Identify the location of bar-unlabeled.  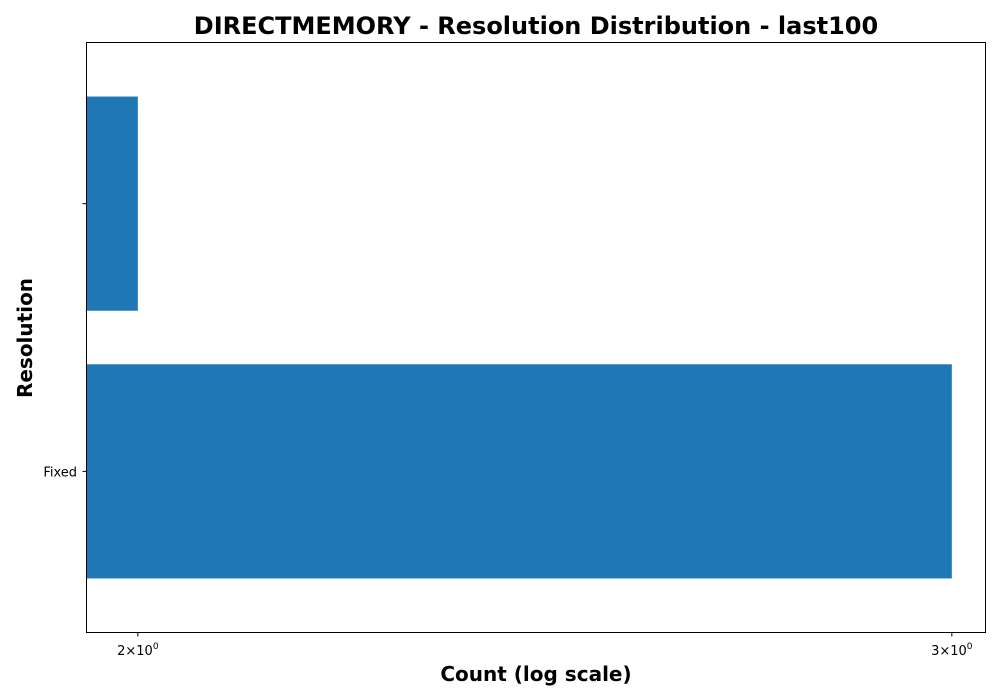
(112, 203).